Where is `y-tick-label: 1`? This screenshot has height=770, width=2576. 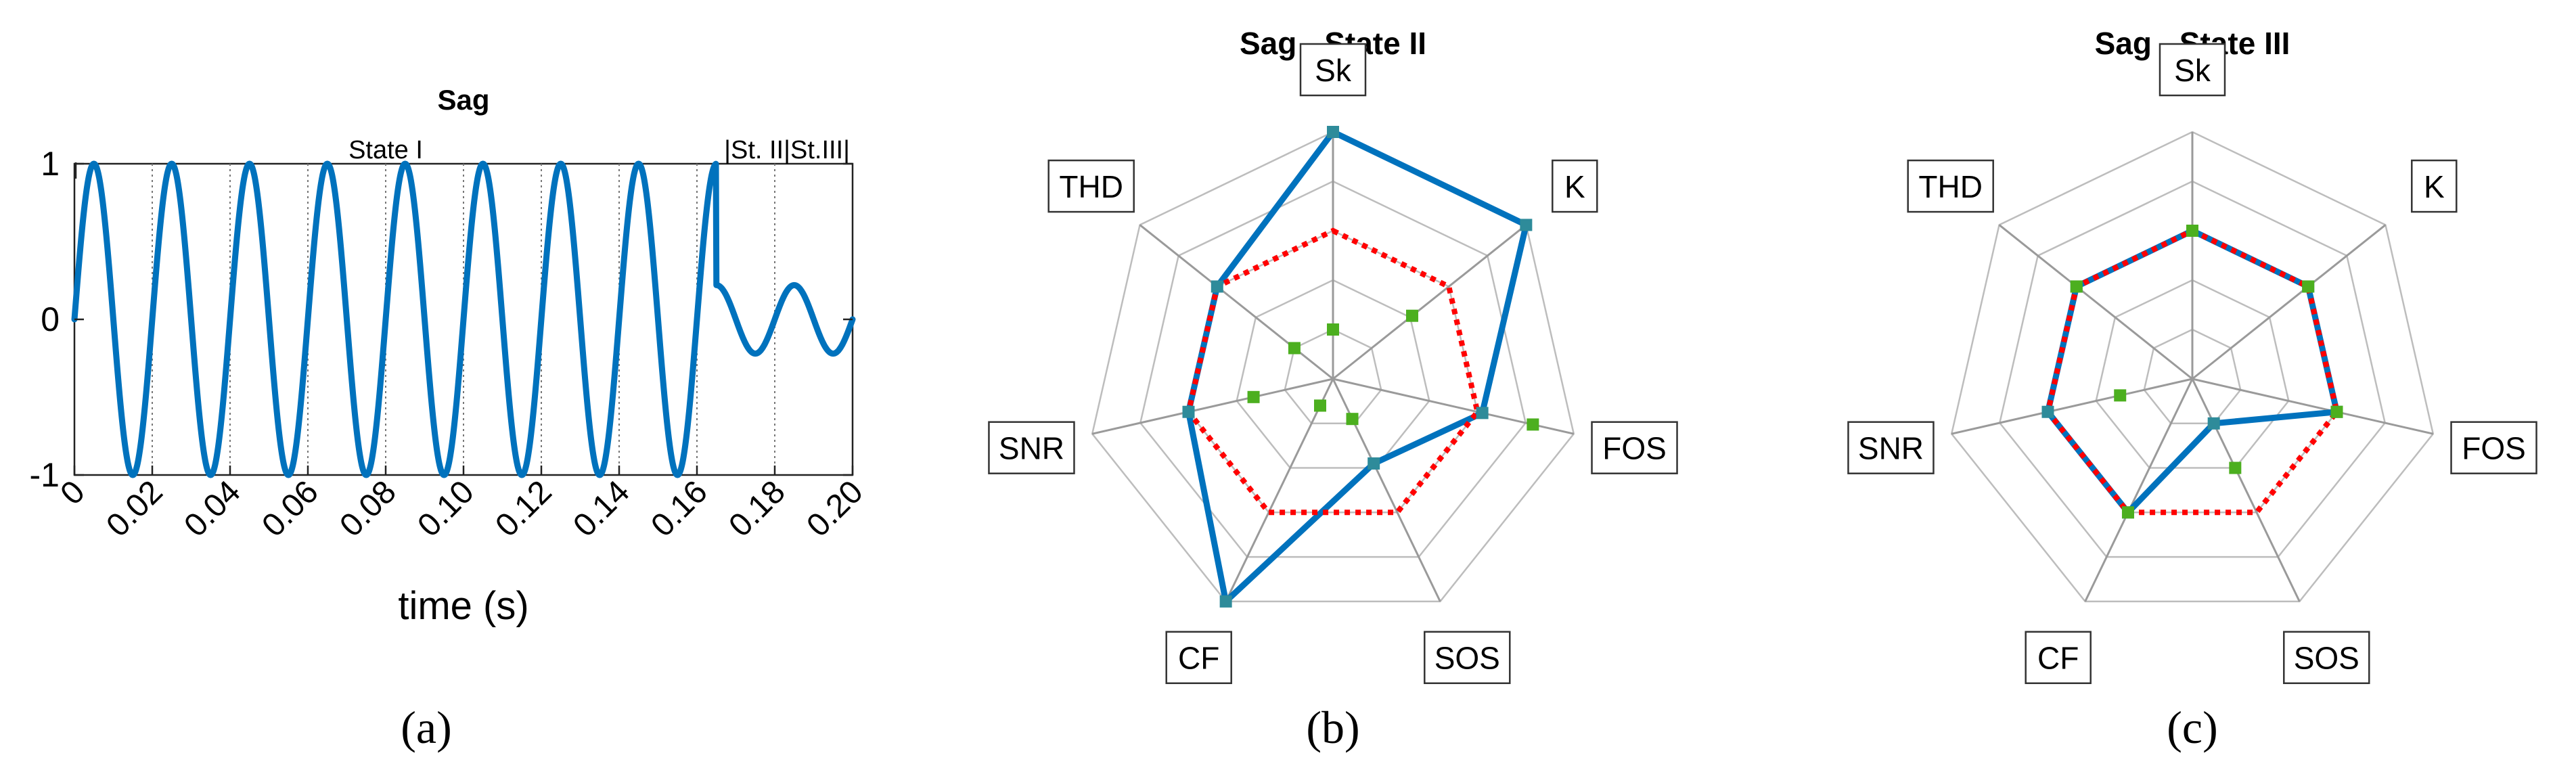
y-tick-label: 1 is located at coordinates (50, 164).